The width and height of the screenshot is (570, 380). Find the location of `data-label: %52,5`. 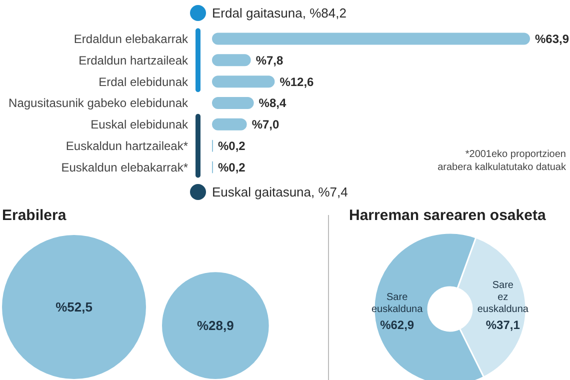

data-label: %52,5 is located at coordinates (74, 307).